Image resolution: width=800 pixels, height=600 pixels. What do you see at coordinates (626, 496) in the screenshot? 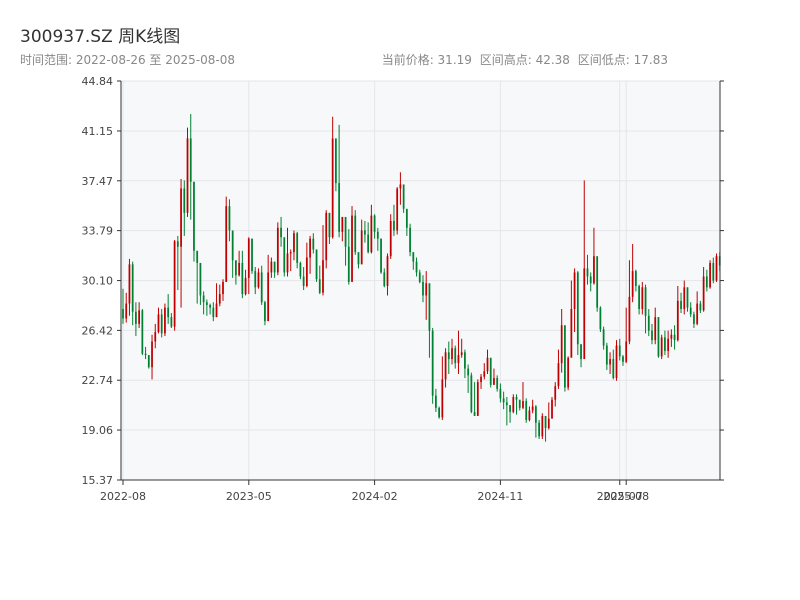
I see `x-tick-label: 2025-08` at bounding box center [626, 496].